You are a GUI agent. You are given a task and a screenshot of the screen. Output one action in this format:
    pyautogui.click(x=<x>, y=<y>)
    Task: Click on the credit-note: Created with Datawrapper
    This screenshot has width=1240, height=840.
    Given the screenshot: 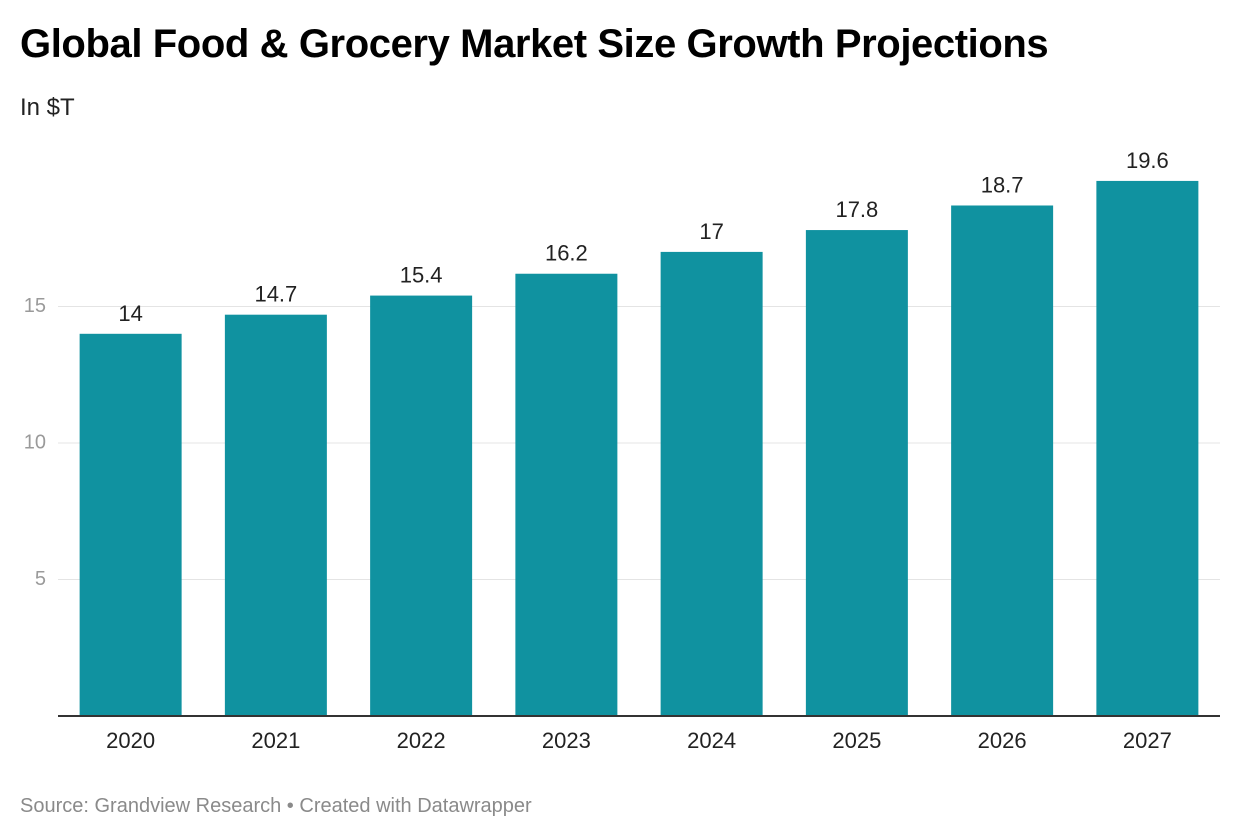 What is the action you would take?
    pyautogui.click(x=415, y=806)
    